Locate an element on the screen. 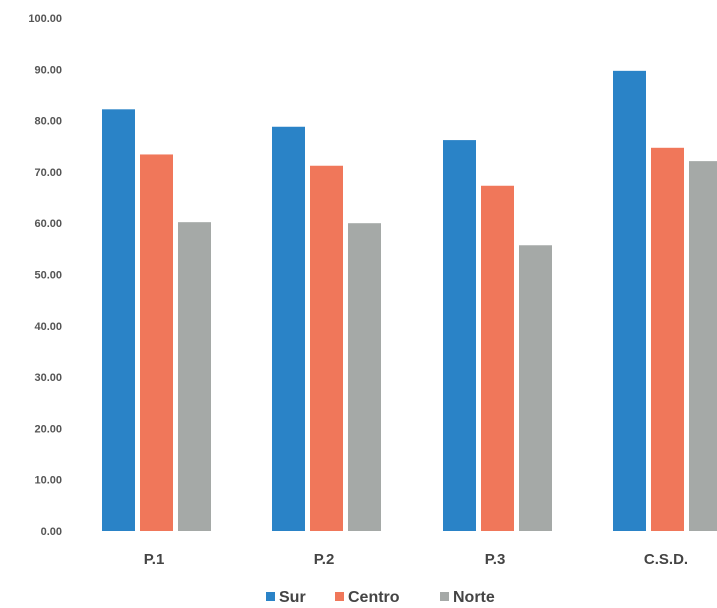  y-tick-label: 60.00 is located at coordinates (48, 224).